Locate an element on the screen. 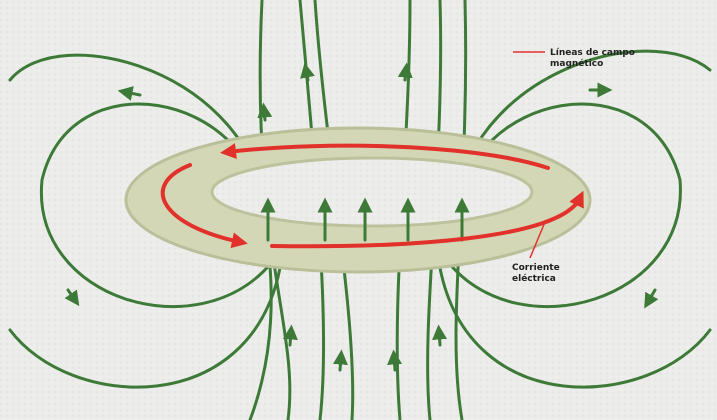 The image size is (717, 420). label: Corriente is located at coordinates (536, 268).